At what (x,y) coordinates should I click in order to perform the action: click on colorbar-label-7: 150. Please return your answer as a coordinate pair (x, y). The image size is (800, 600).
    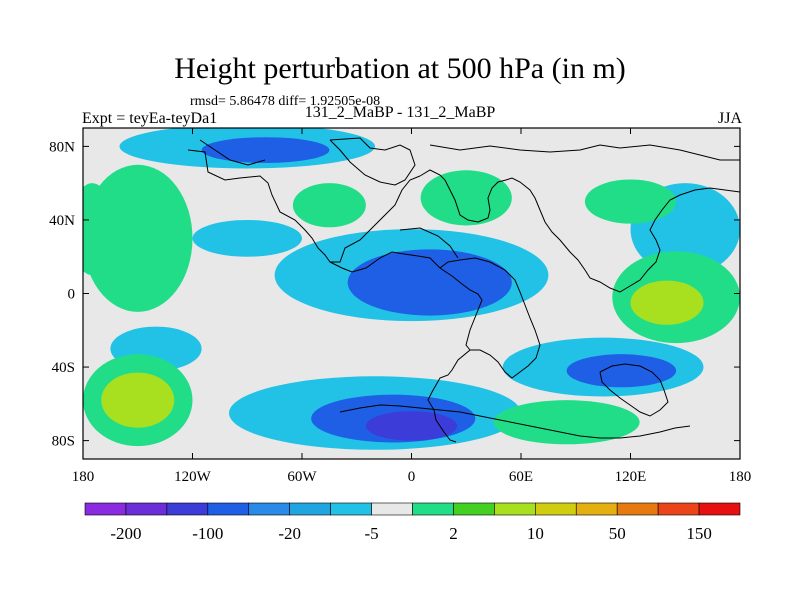
    Looking at the image, I should click on (699, 533).